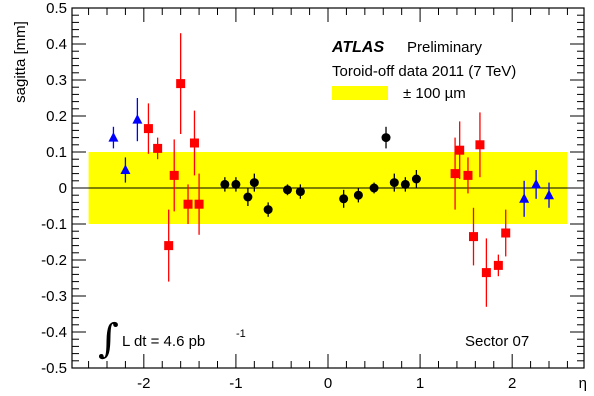 The width and height of the screenshot is (594, 396). Describe the element at coordinates (434, 93) in the screenshot. I see `legend-band-label: ± 100 µm` at that location.